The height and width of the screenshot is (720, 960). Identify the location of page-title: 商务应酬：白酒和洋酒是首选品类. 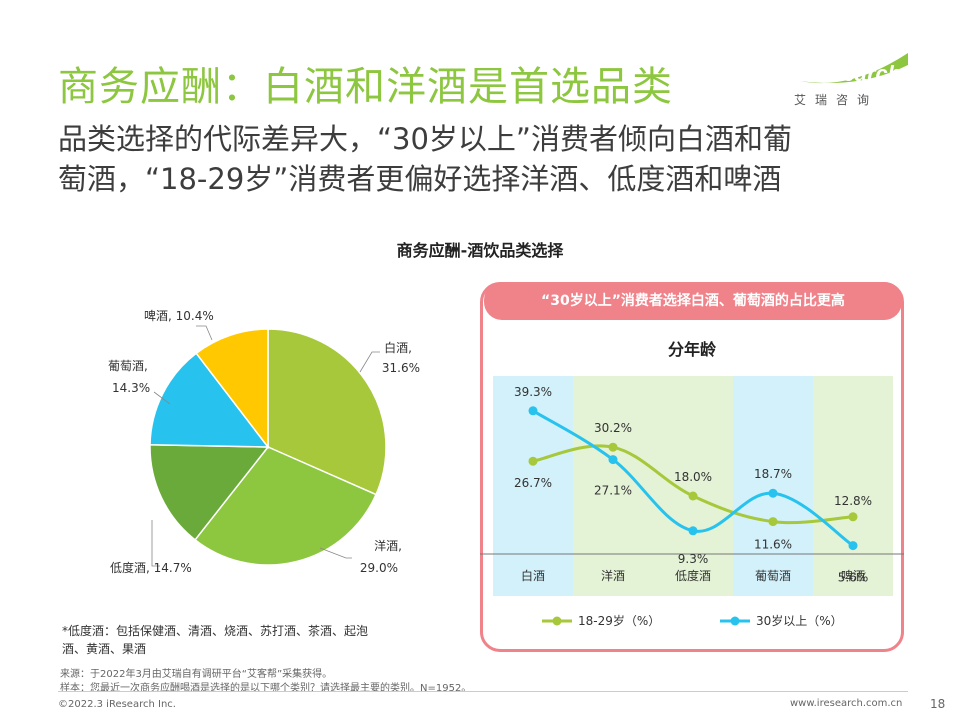
(365, 87).